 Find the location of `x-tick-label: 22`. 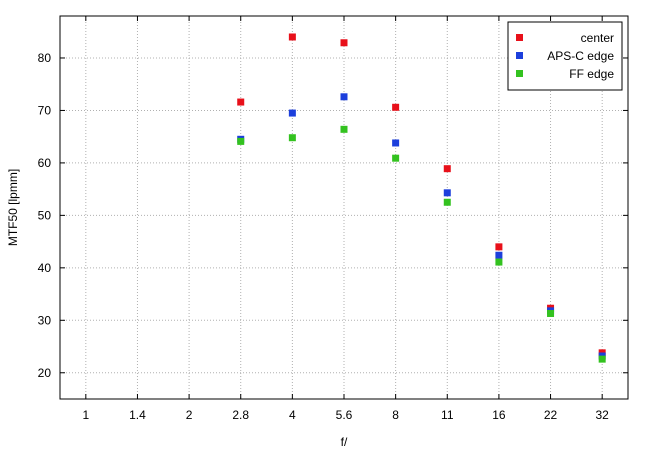

x-tick-label: 22 is located at coordinates (551, 415).